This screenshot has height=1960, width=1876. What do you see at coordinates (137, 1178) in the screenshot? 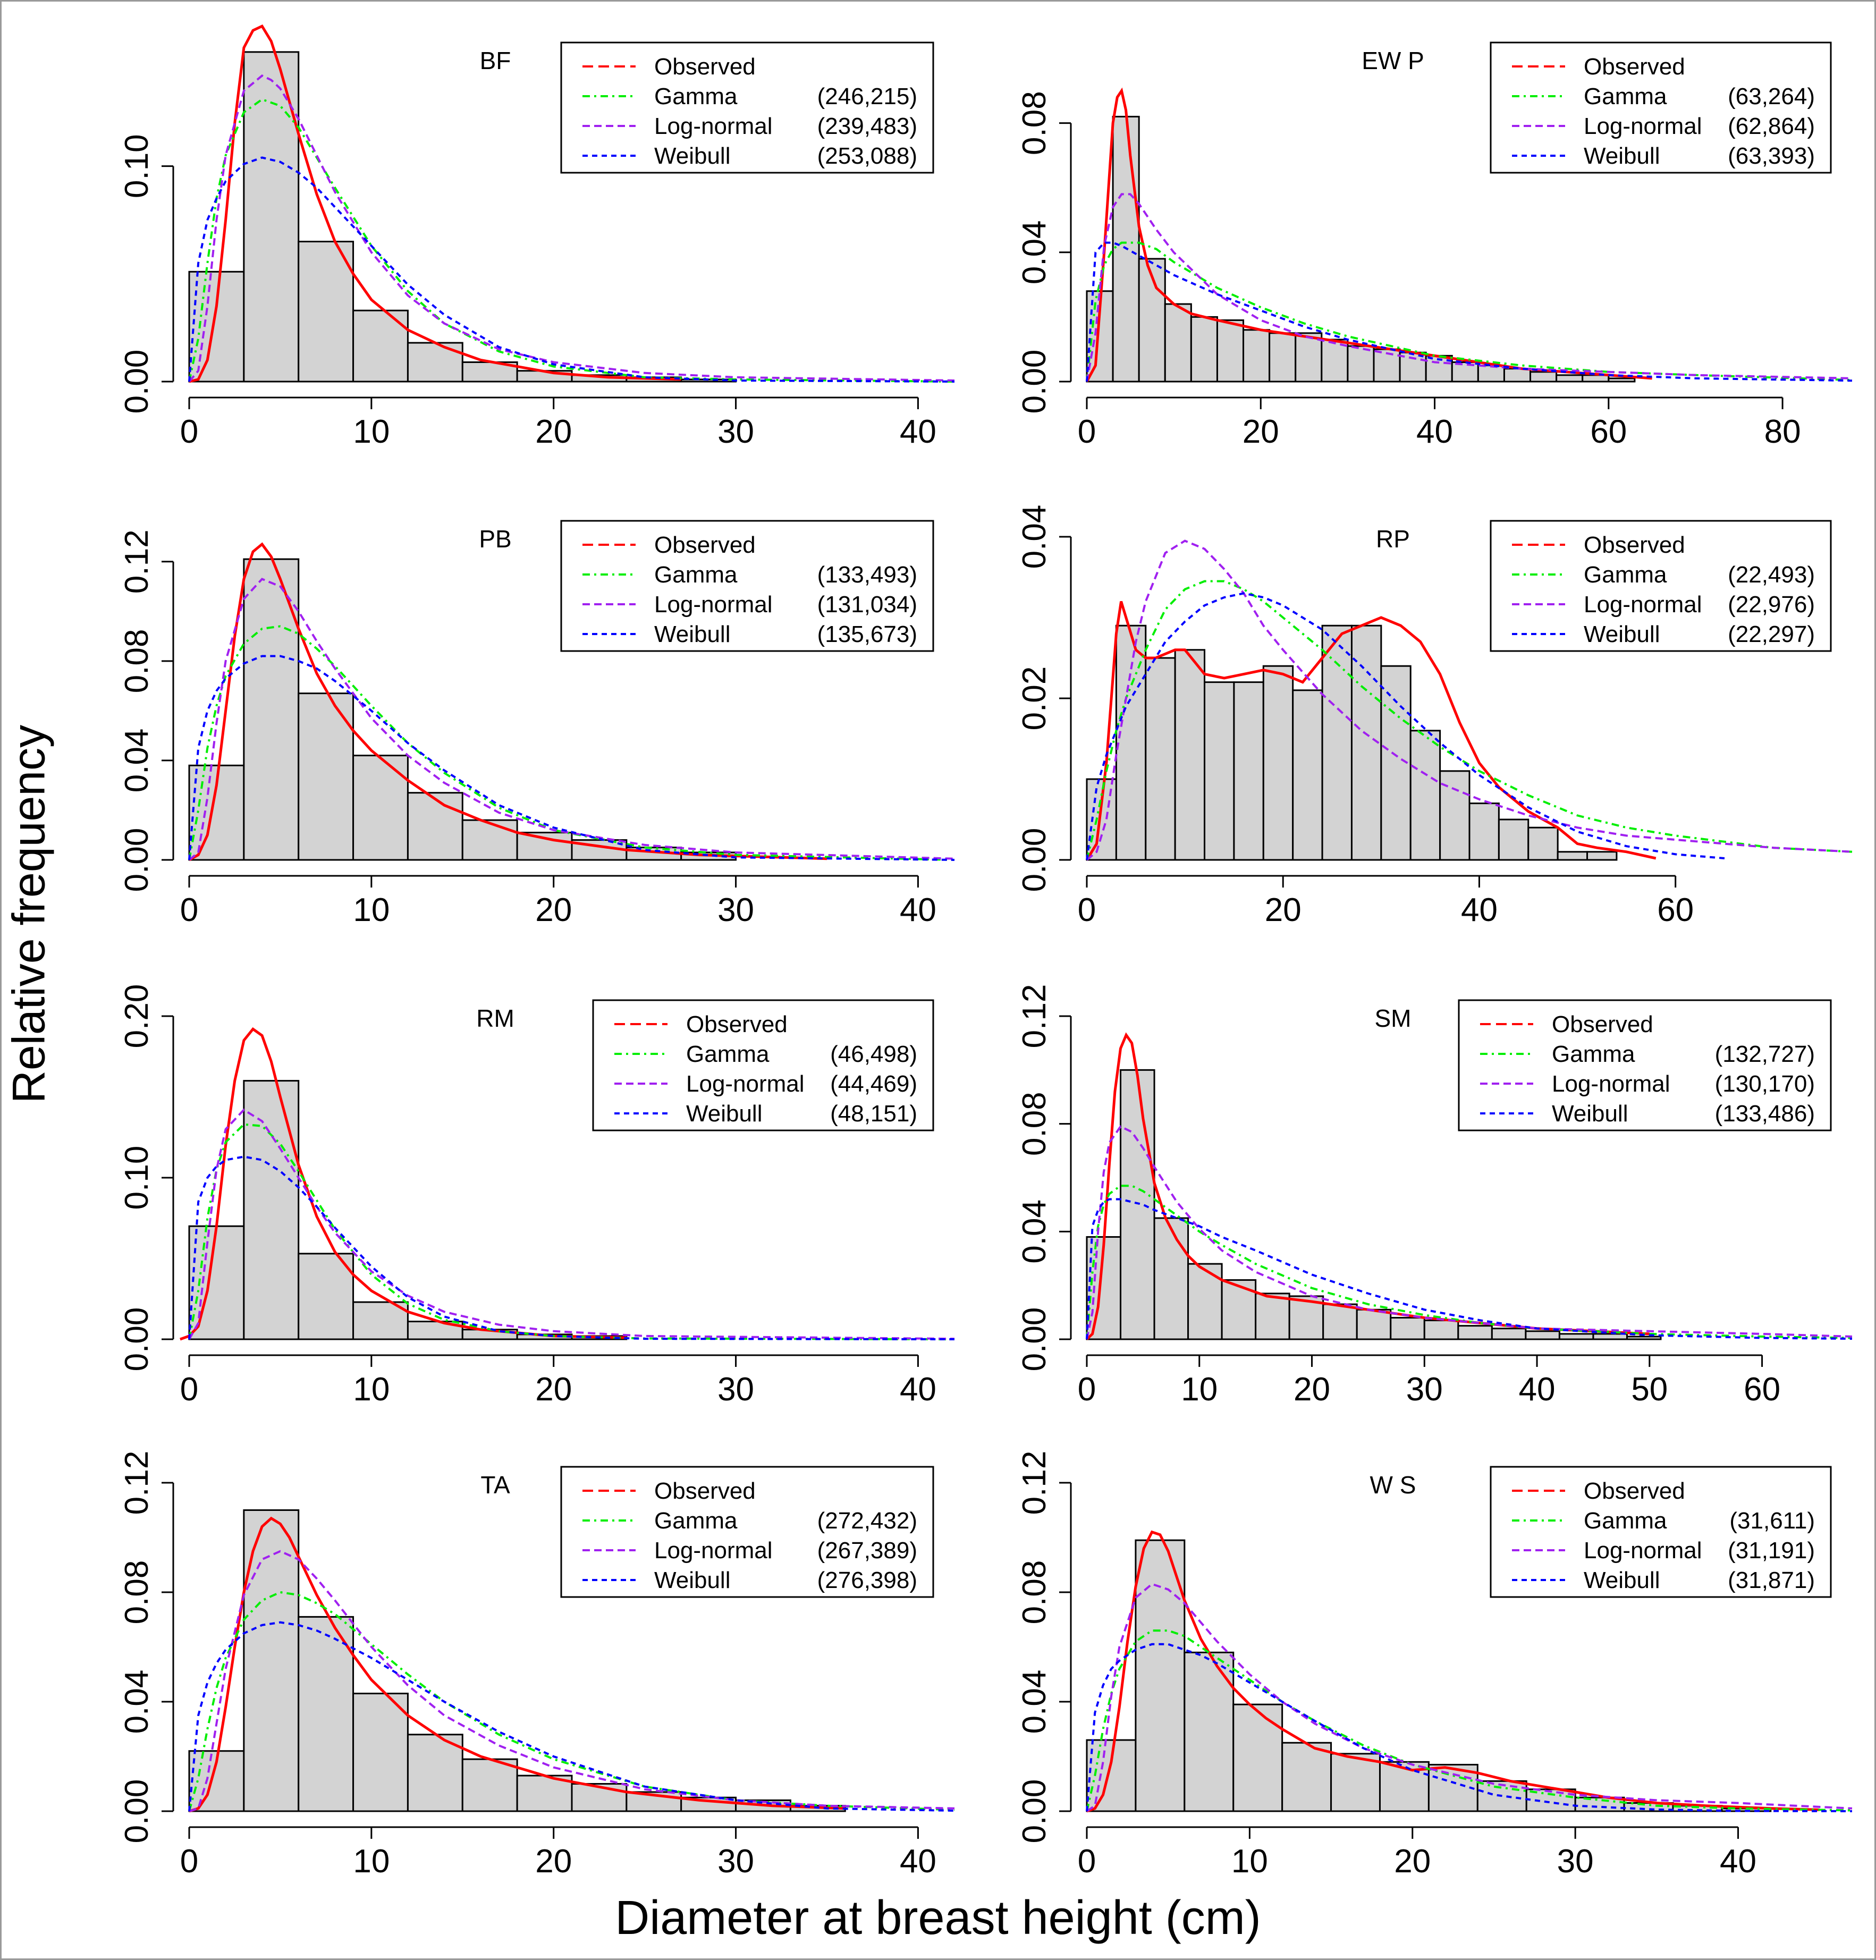
I see `y-tick-label: 0.10` at bounding box center [137, 1178].